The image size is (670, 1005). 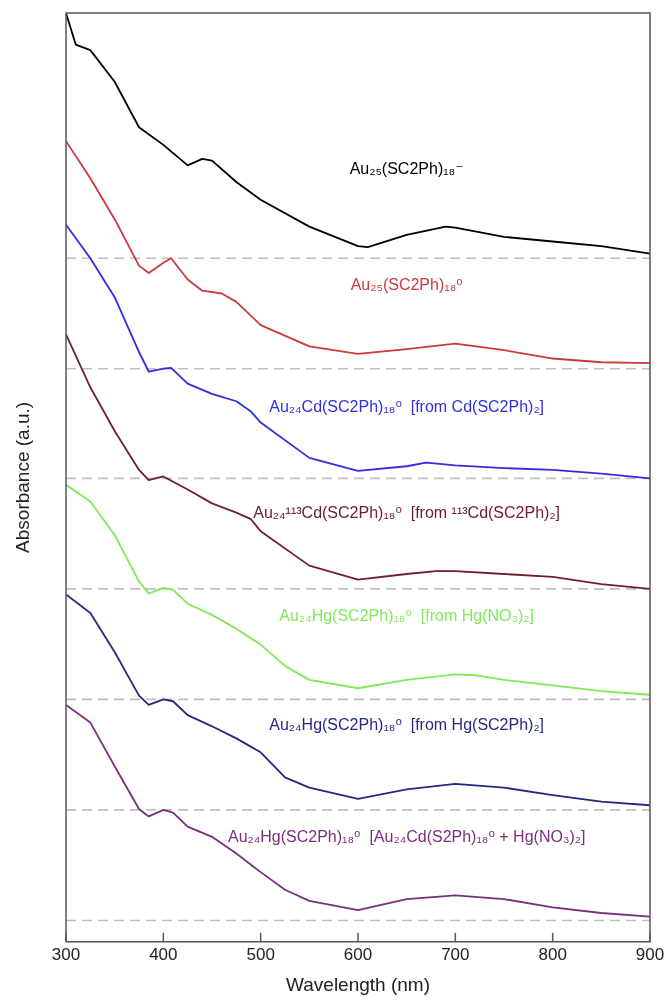 I want to click on x-tick-label: 600, so click(x=358, y=954).